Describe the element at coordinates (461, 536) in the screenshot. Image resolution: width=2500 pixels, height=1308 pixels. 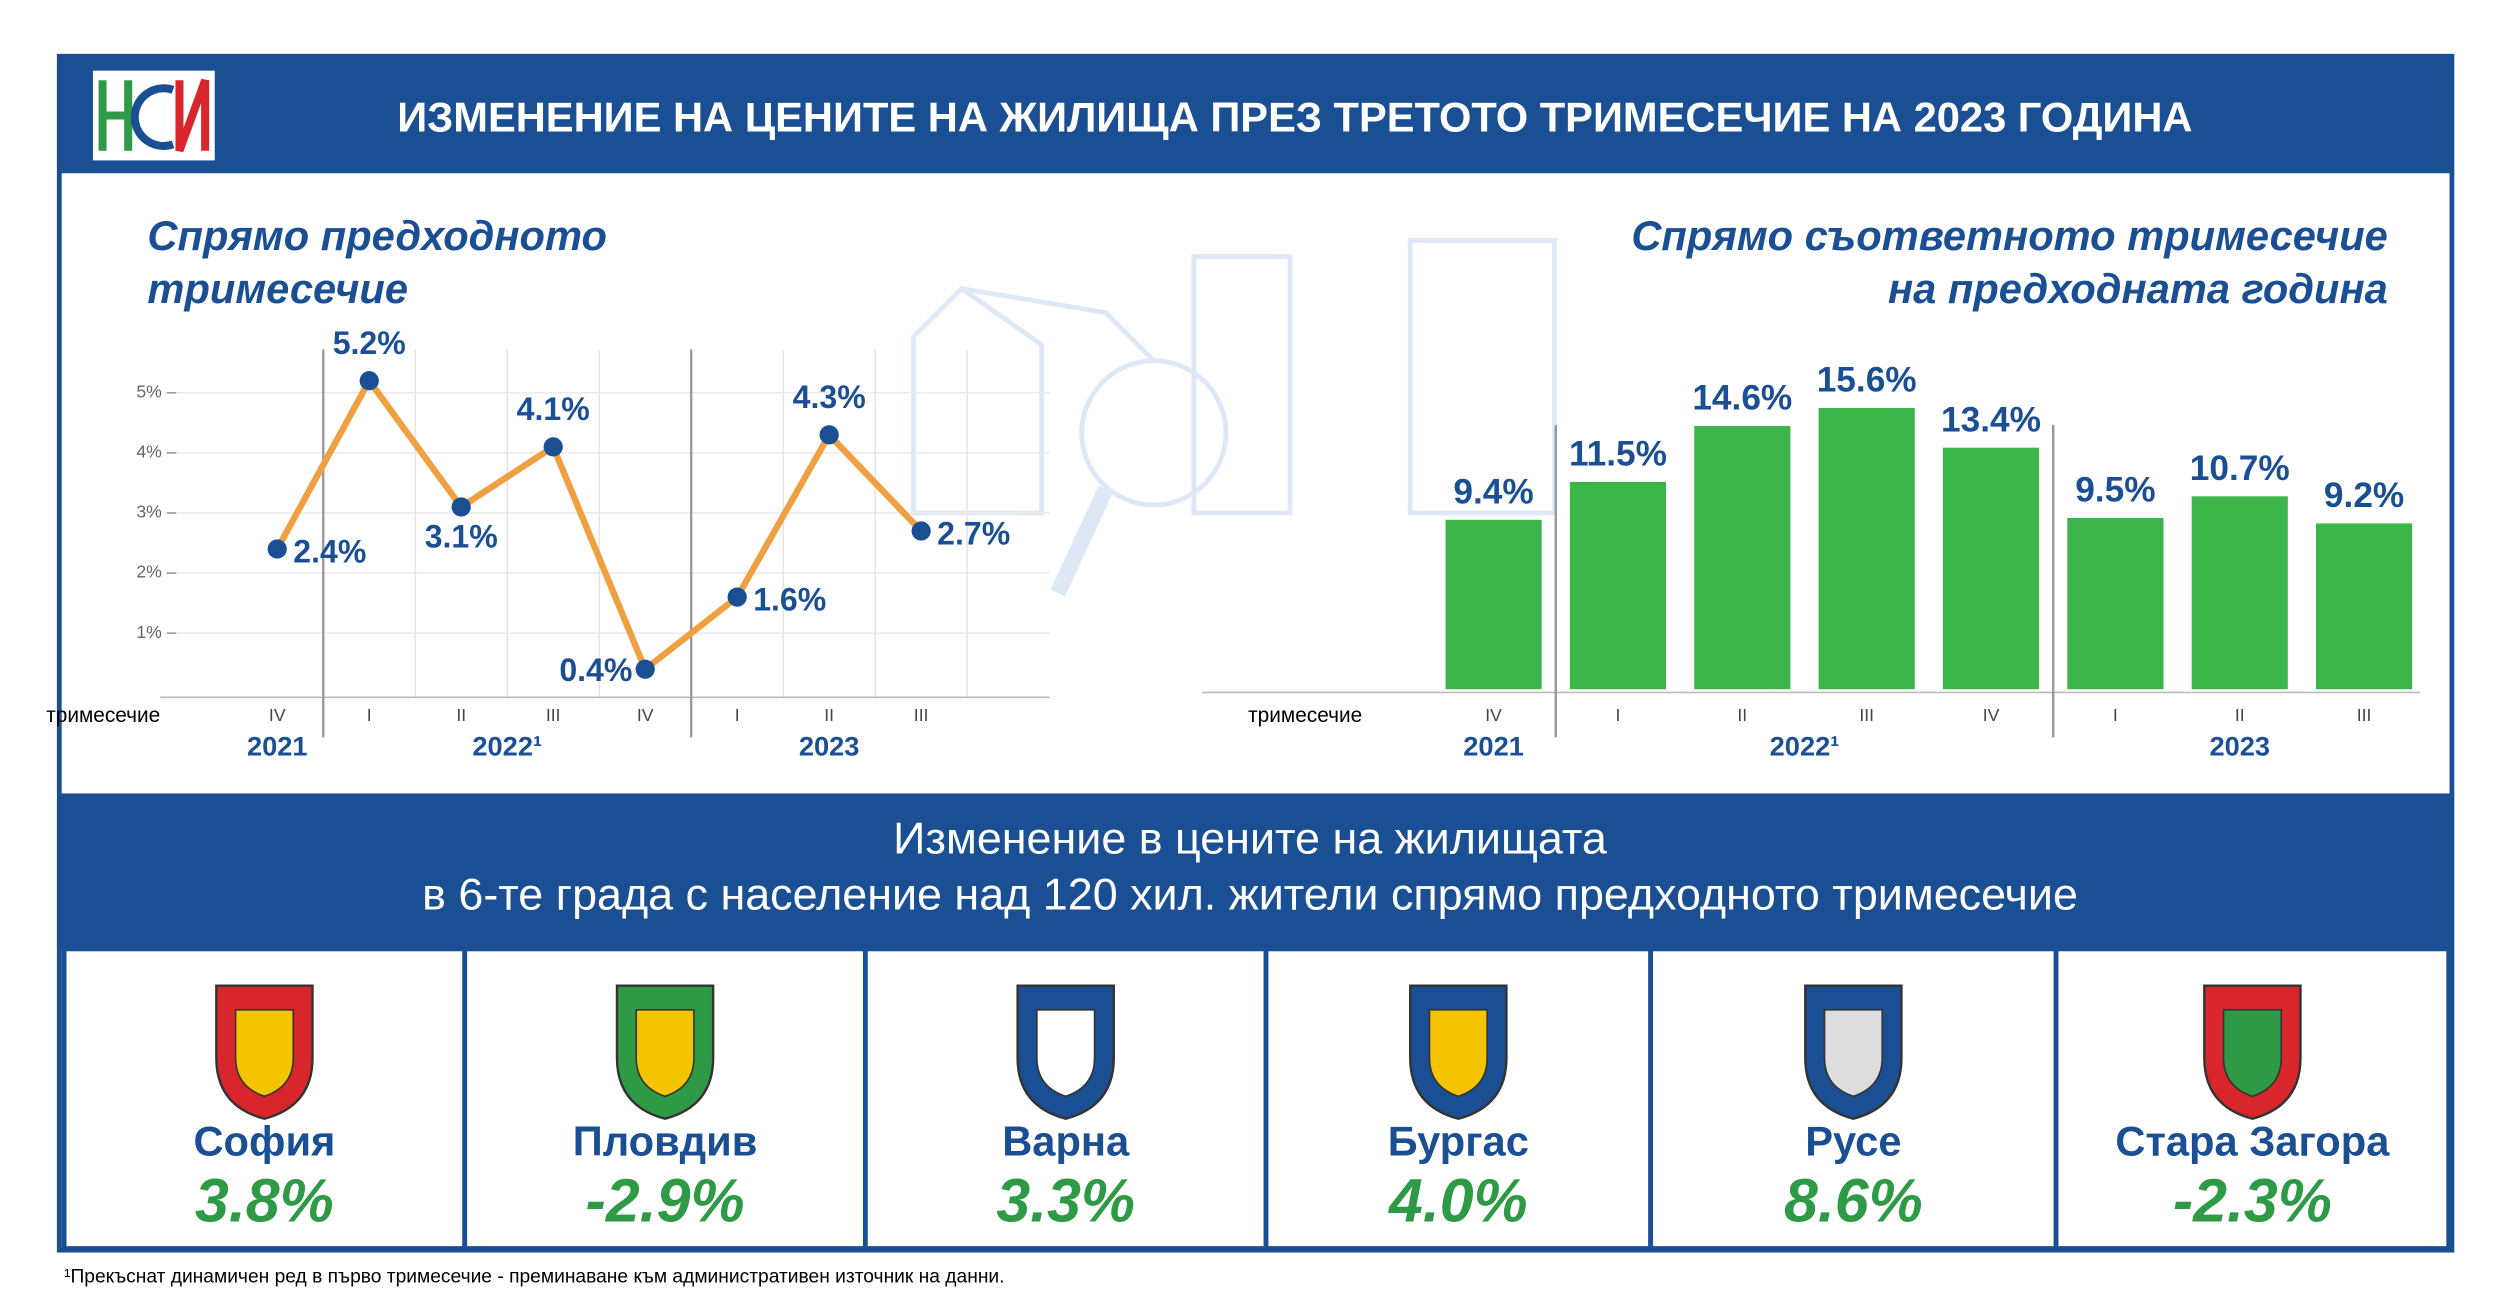
I see `data-label: 3.1%` at that location.